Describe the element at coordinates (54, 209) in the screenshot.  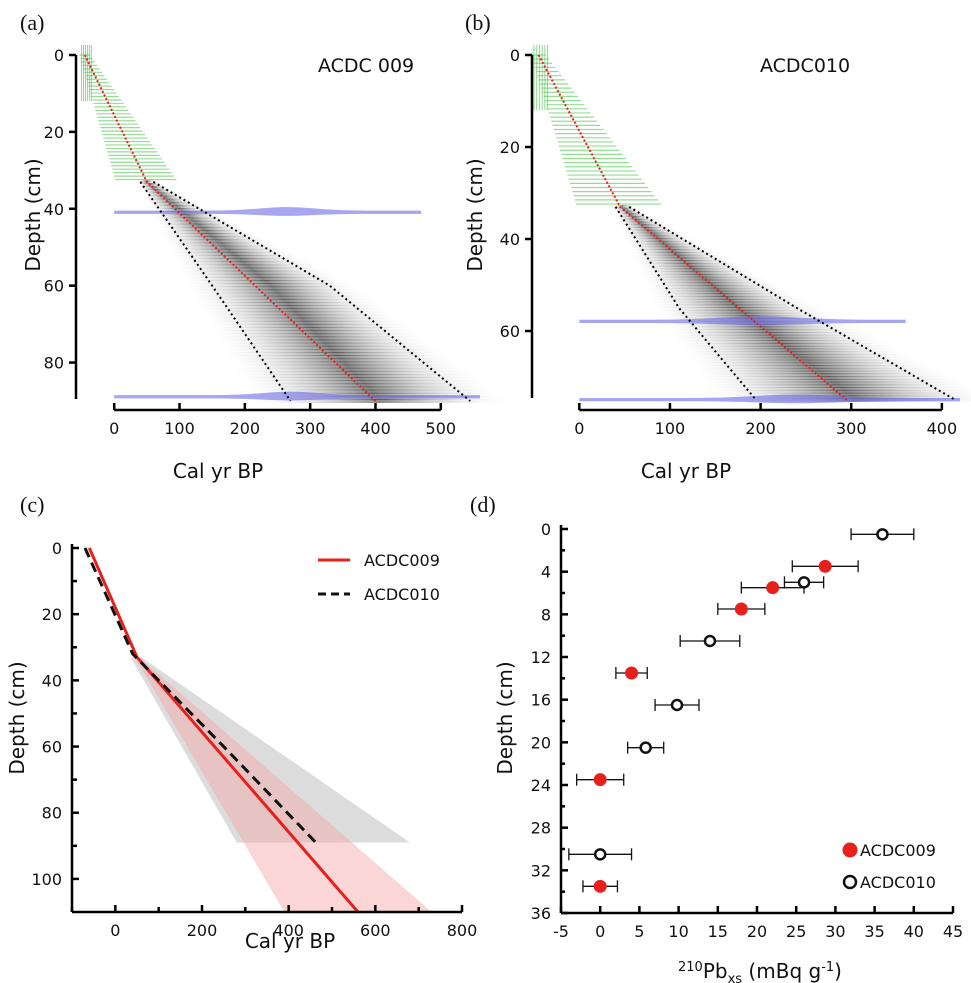
I see `y-tick-label: 40` at that location.